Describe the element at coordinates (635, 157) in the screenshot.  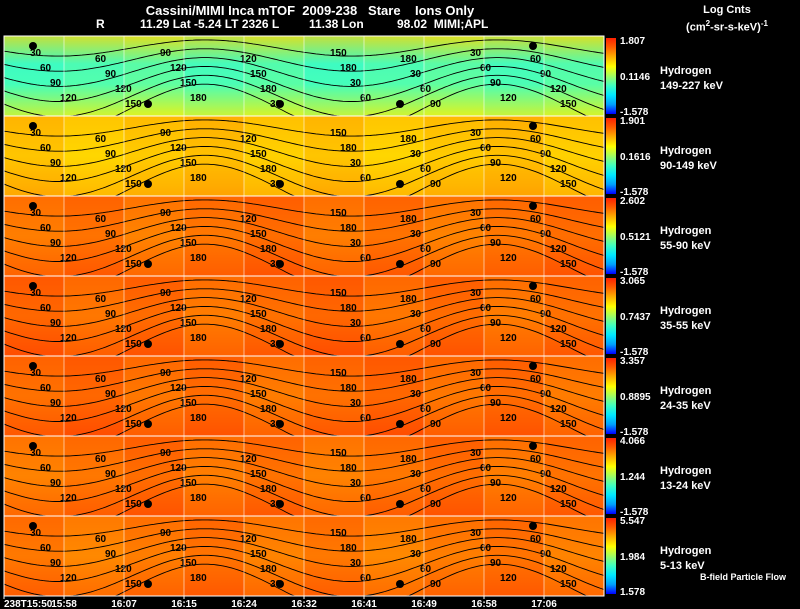
I see `colorbar-mid: 0.1616` at that location.